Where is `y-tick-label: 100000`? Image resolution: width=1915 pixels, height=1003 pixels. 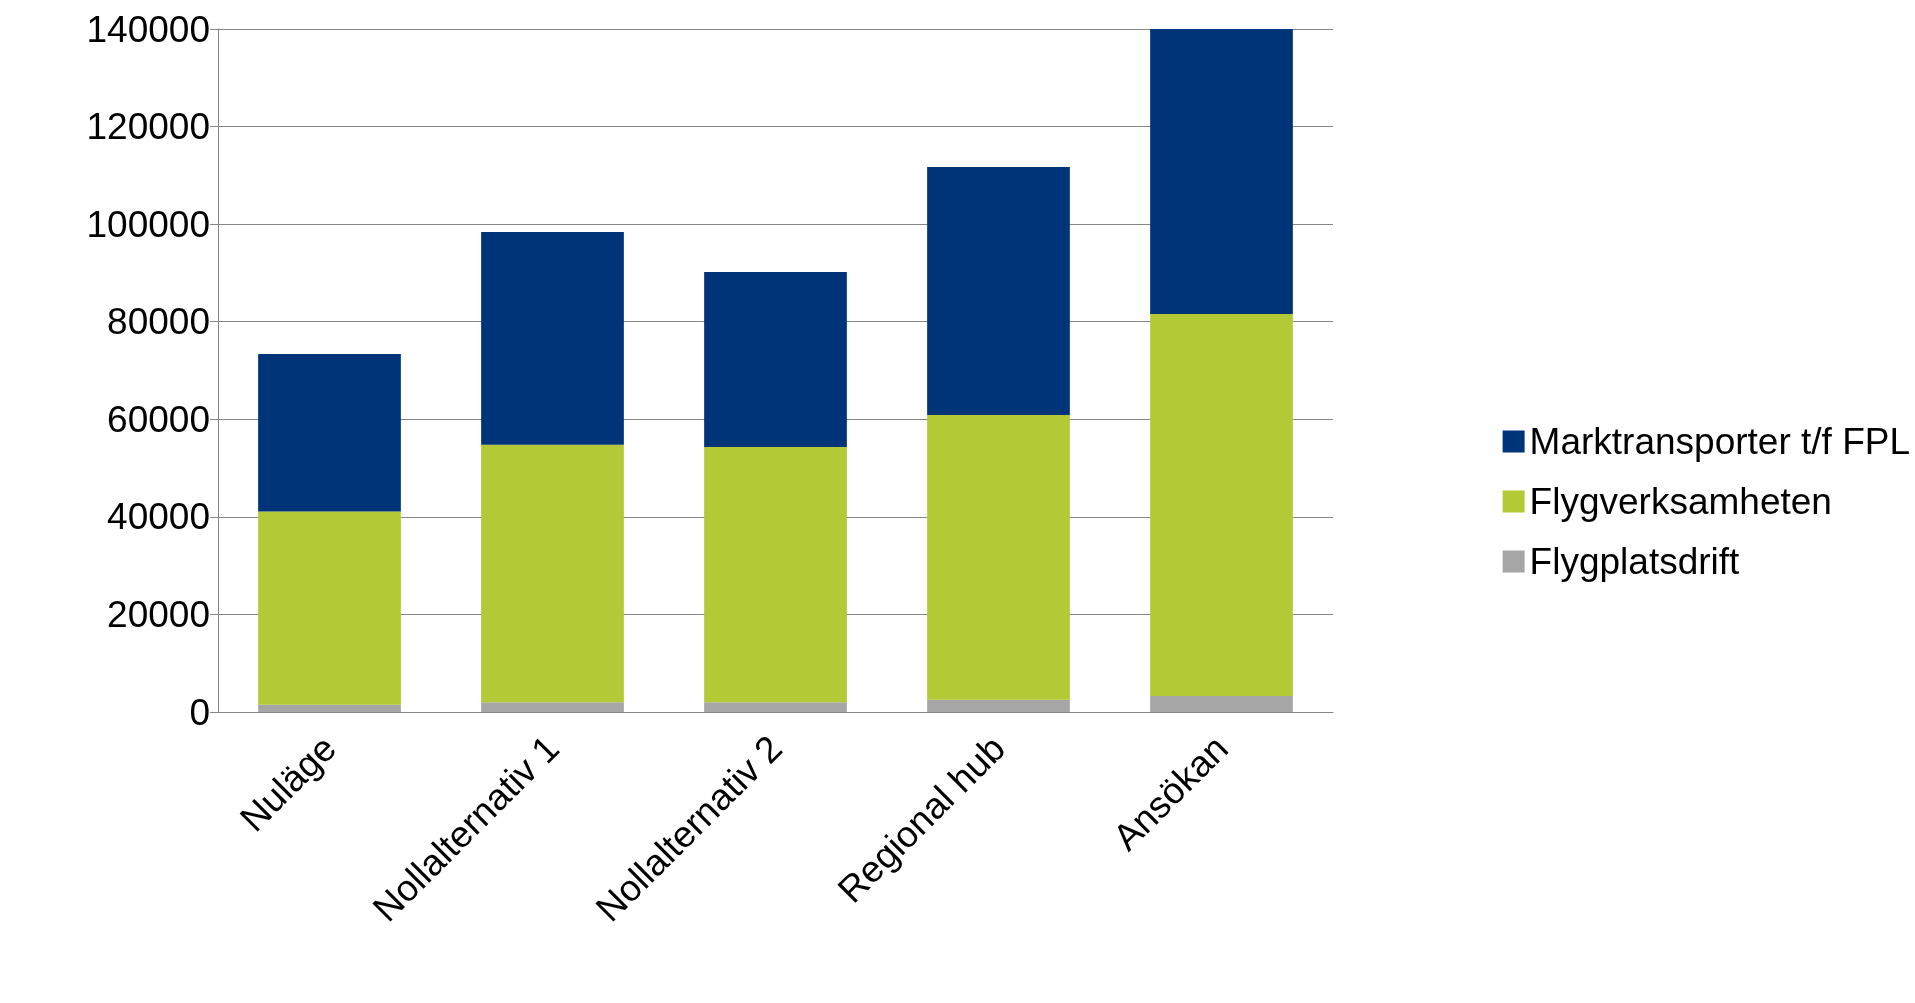 y-tick-label: 100000 is located at coordinates (148, 224).